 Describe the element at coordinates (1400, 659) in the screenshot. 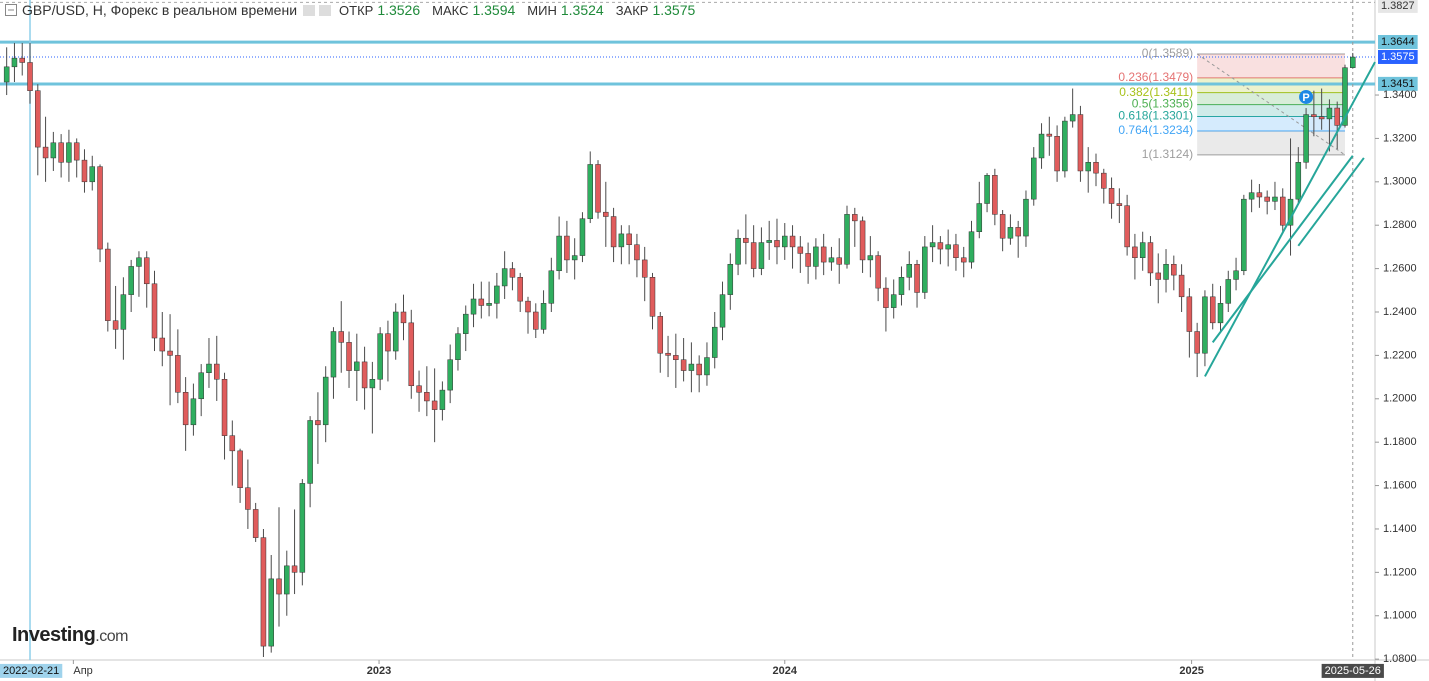

I see `y-tick-label: 1.0800` at that location.